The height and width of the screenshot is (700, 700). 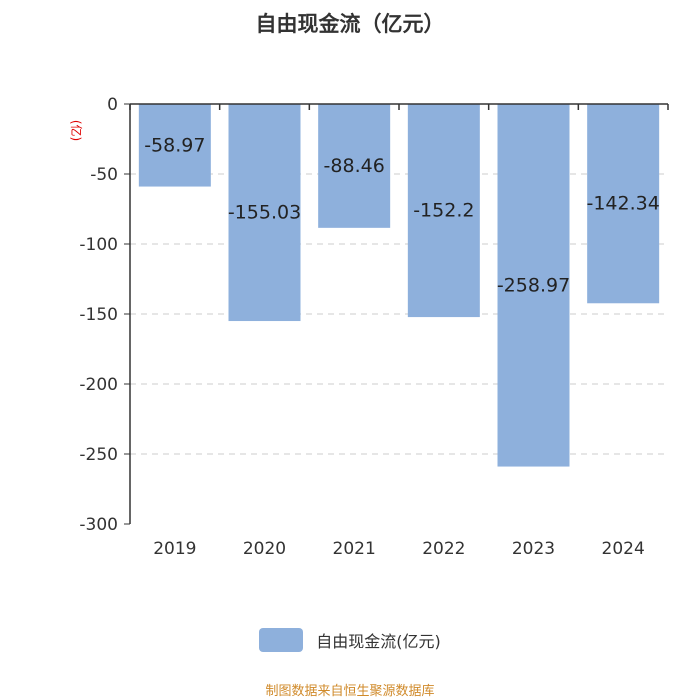 I want to click on x-tick-label: 2020, so click(x=264, y=549).